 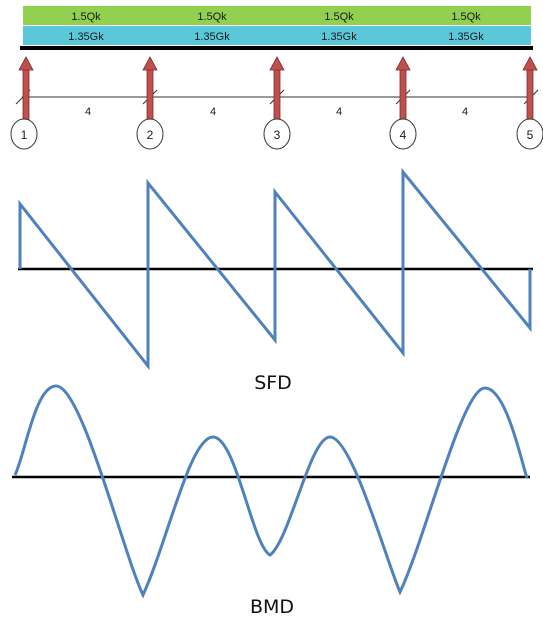 I want to click on support-node: 5, so click(x=529, y=134).